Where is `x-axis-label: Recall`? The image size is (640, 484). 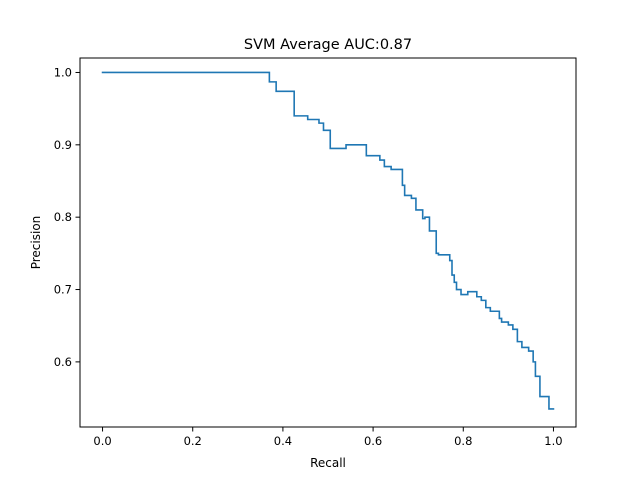 x-axis-label: Recall is located at coordinates (328, 463).